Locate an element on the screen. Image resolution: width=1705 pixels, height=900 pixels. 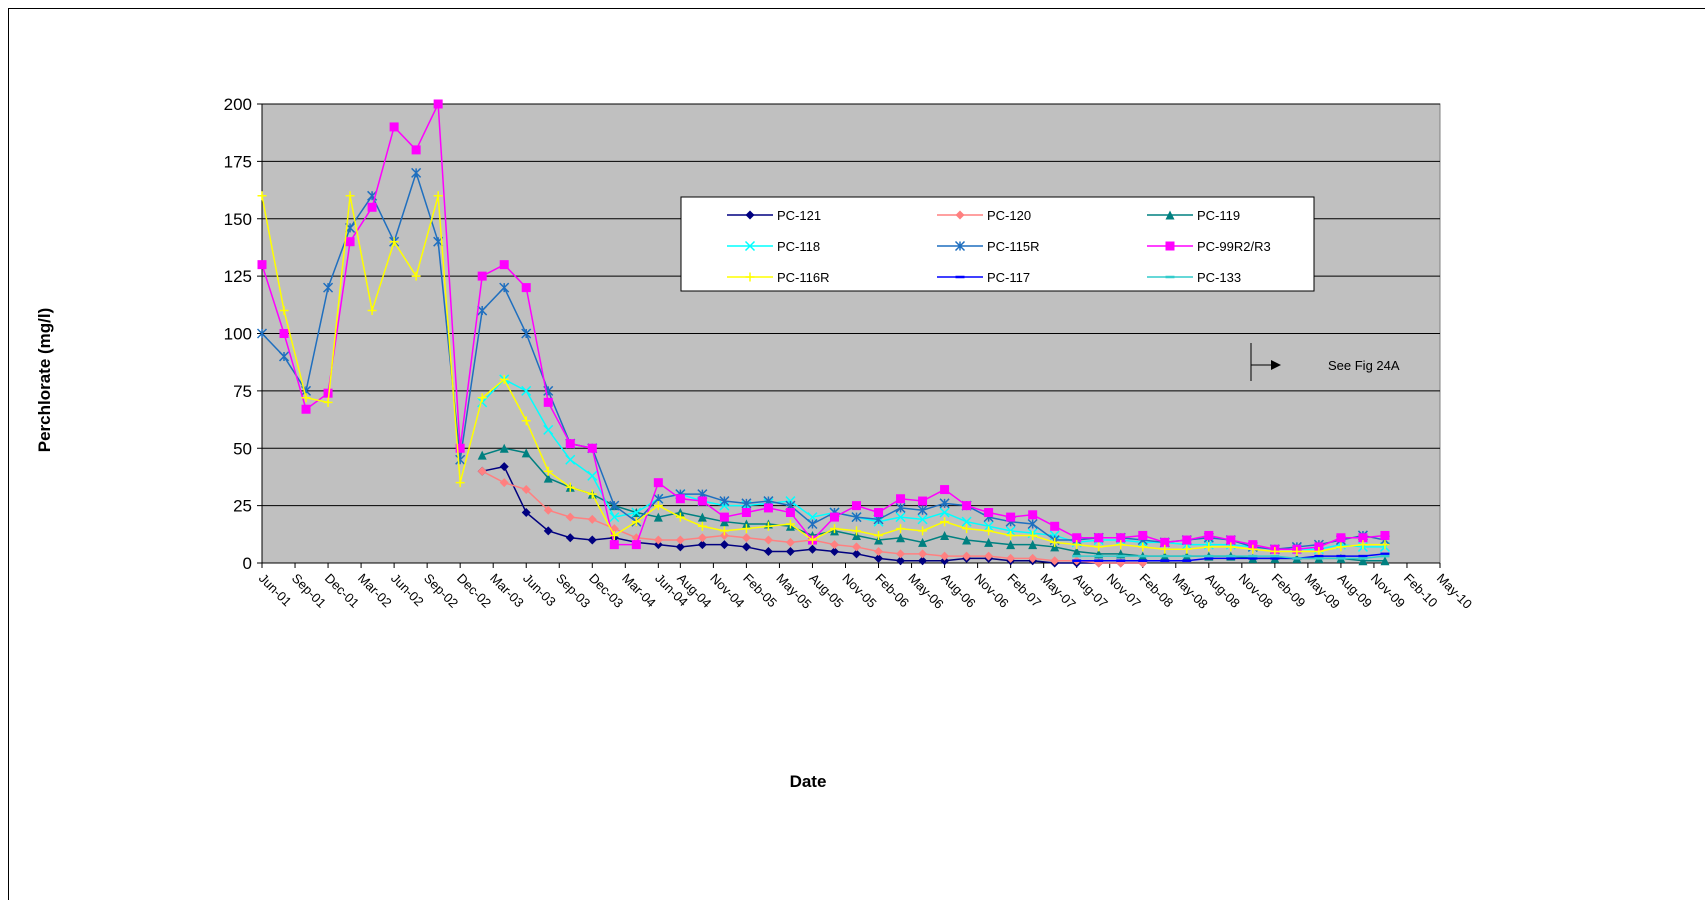
legend-label: PC-121 is located at coordinates (799, 215).